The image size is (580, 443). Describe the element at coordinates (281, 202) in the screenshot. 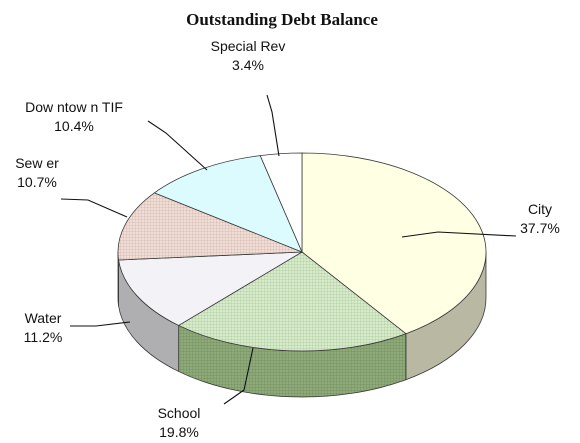

I see `pie-slice-special-rev` at that location.